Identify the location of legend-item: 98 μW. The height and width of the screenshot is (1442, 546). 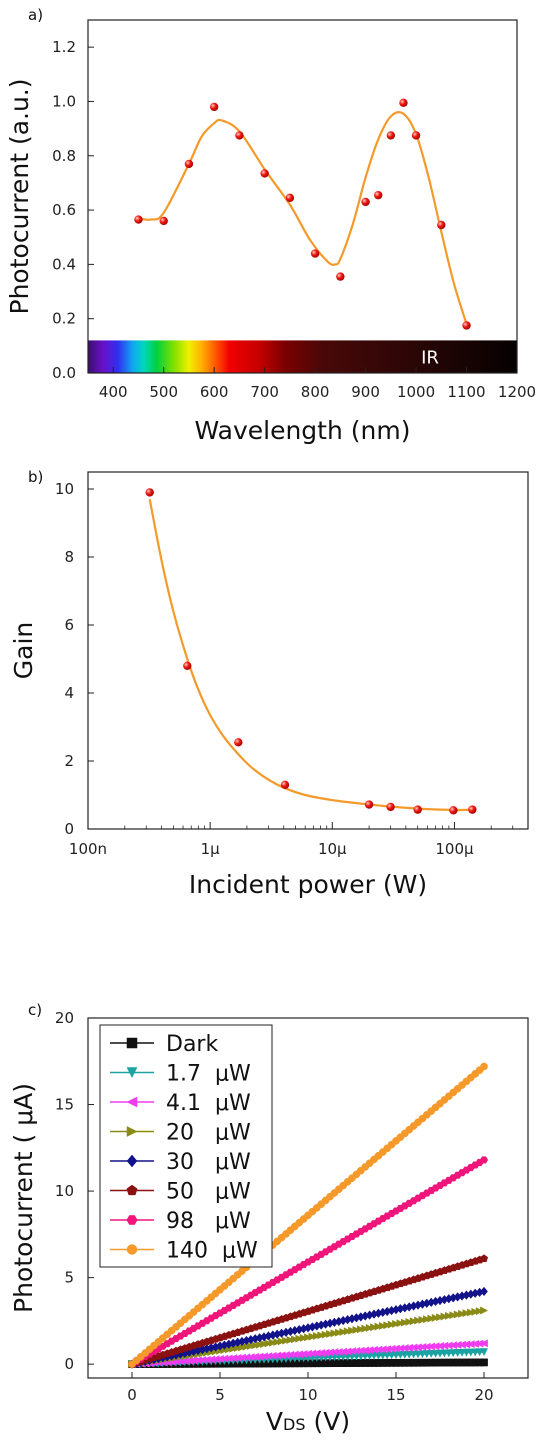
(180, 1221).